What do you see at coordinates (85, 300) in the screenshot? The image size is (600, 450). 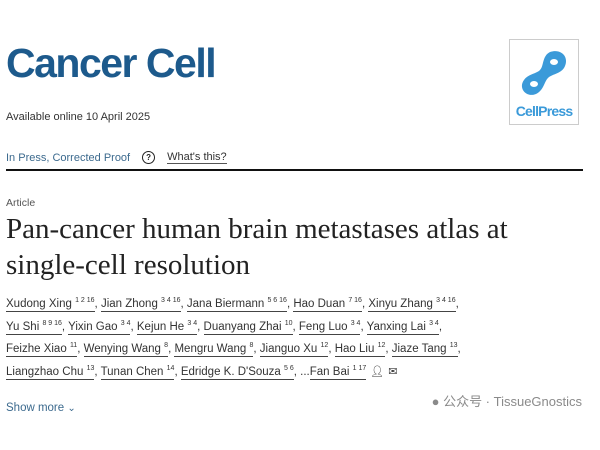 I see `affiliation-sup: 1 2 16` at bounding box center [85, 300].